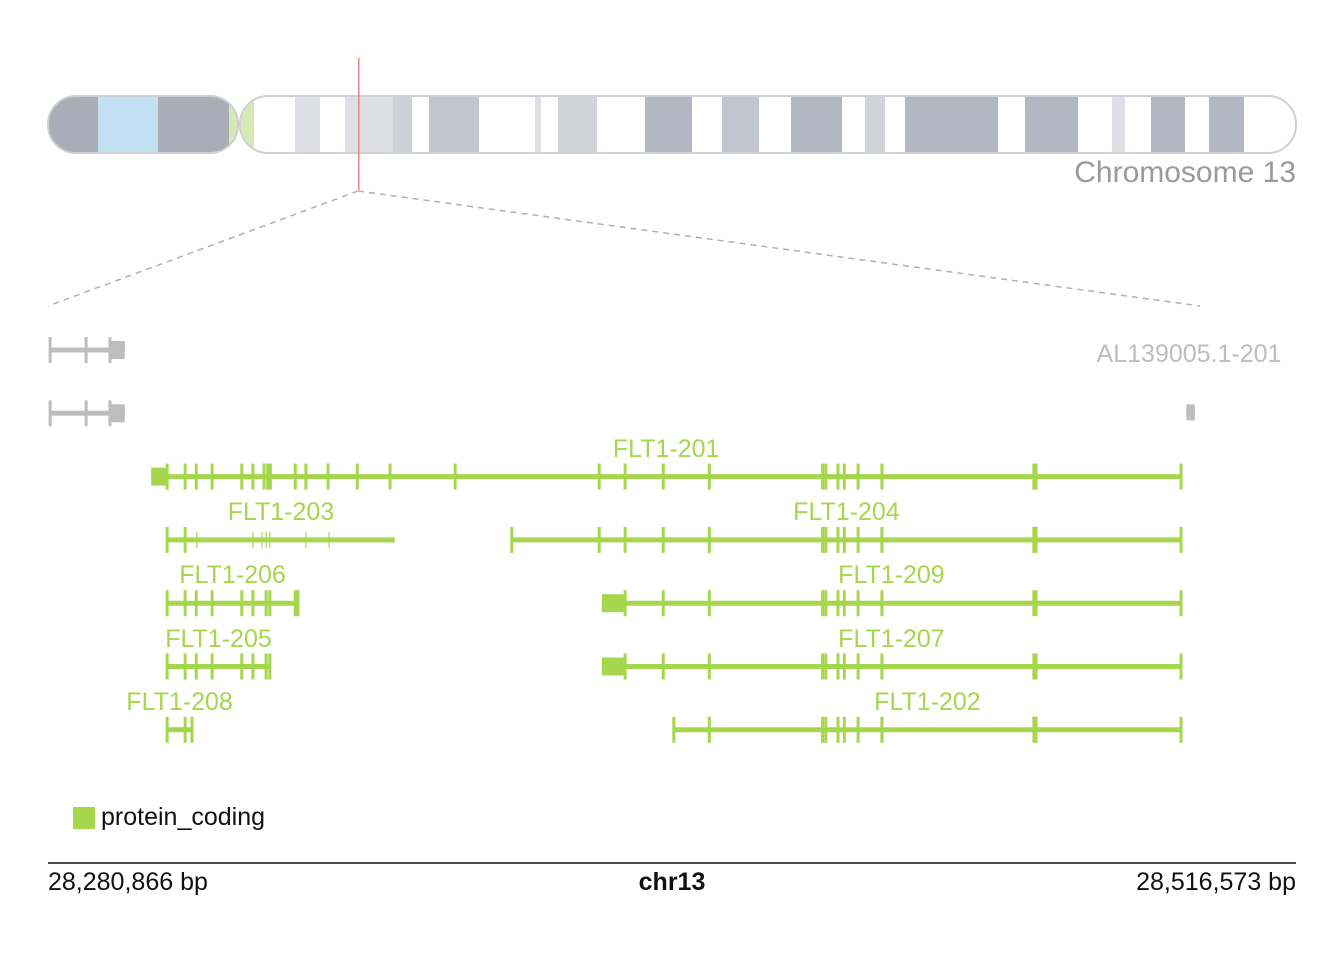  Describe the element at coordinates (179, 701) in the screenshot. I see `transcript-label: FLT1-208` at that location.